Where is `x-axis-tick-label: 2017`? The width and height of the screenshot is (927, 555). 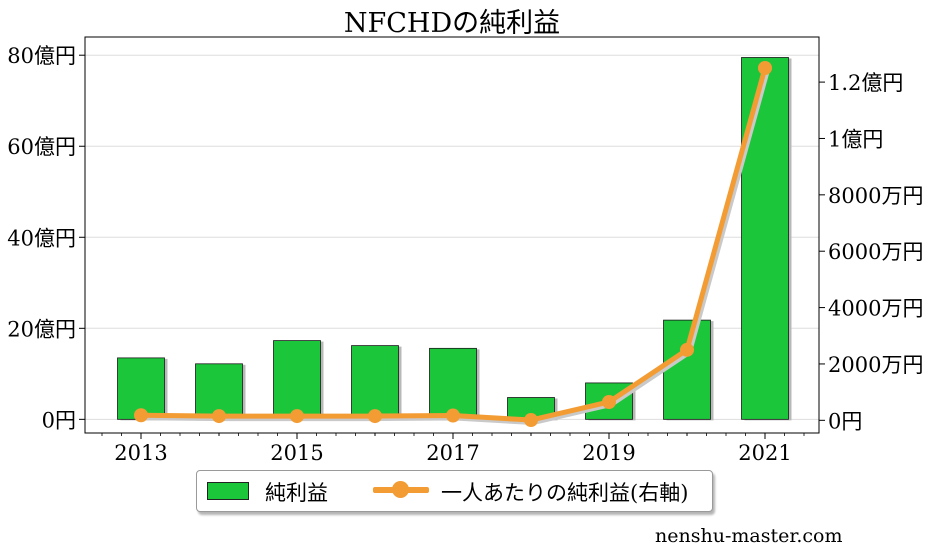
x-axis-tick-label: 2017 is located at coordinates (452, 453).